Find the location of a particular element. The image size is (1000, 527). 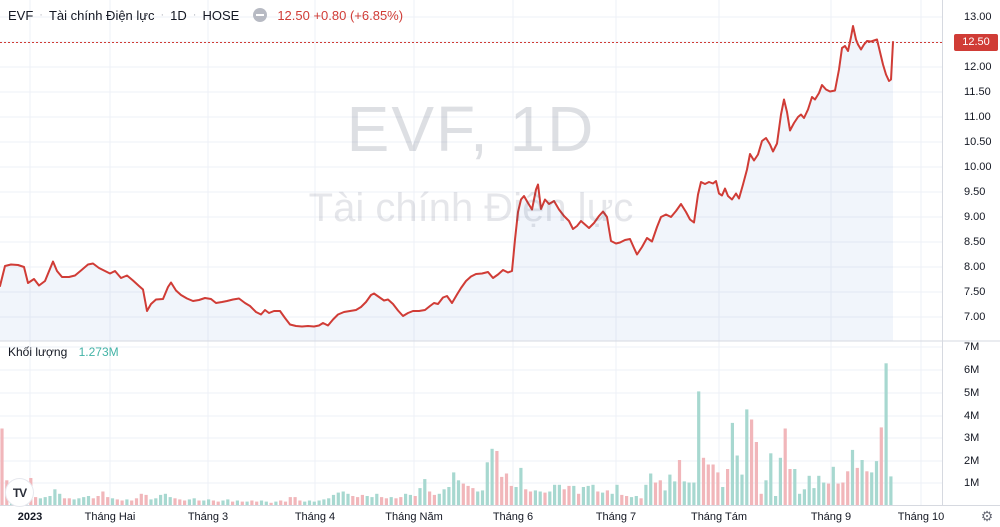

axis-tick-label: 7M is located at coordinates (972, 347).